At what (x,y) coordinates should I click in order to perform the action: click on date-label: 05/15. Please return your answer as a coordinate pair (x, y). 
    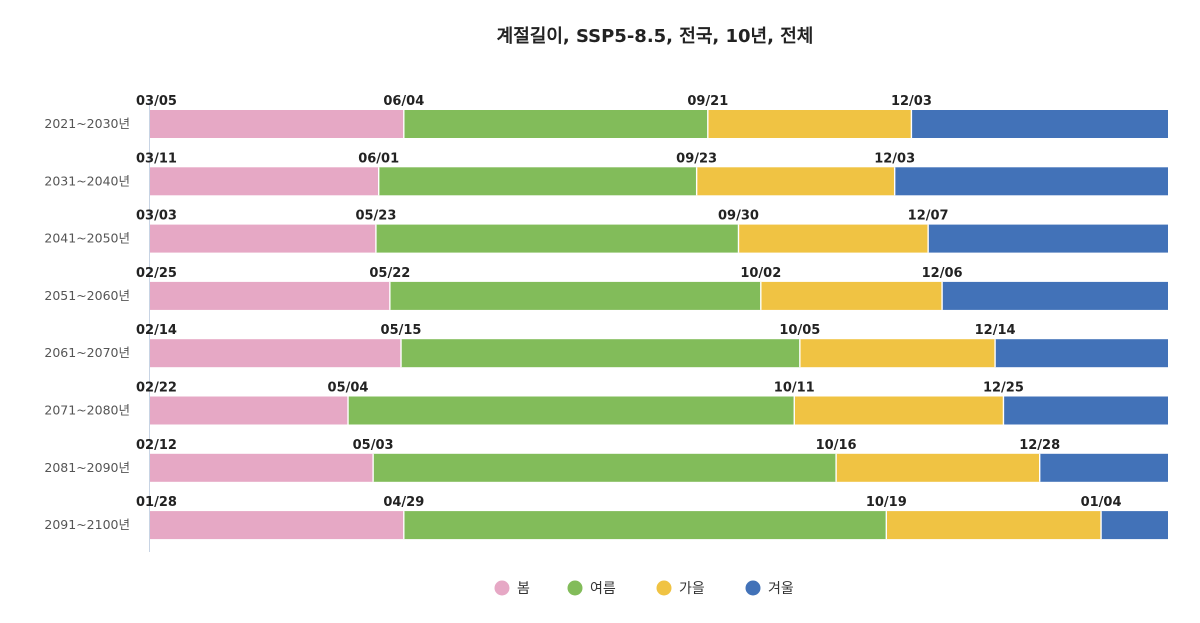
    Looking at the image, I should click on (401, 330).